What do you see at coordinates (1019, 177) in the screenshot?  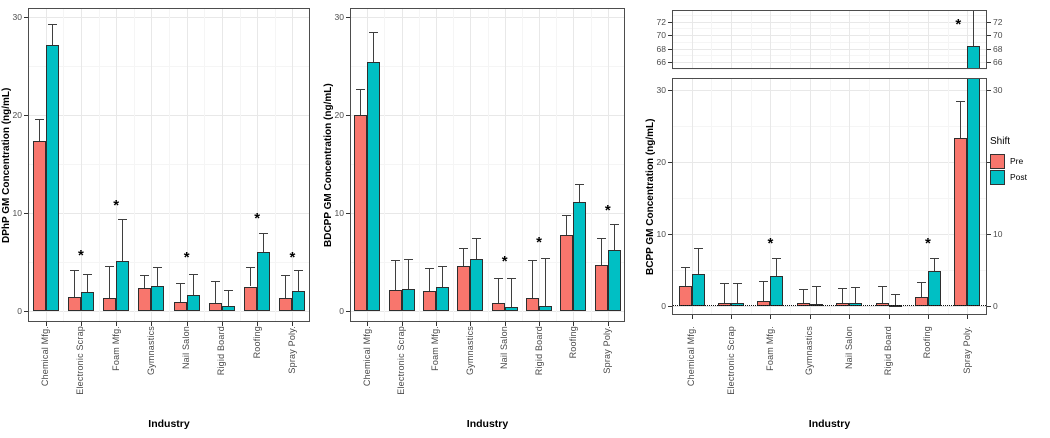 I see `legend-label-post: Post` at bounding box center [1019, 177].